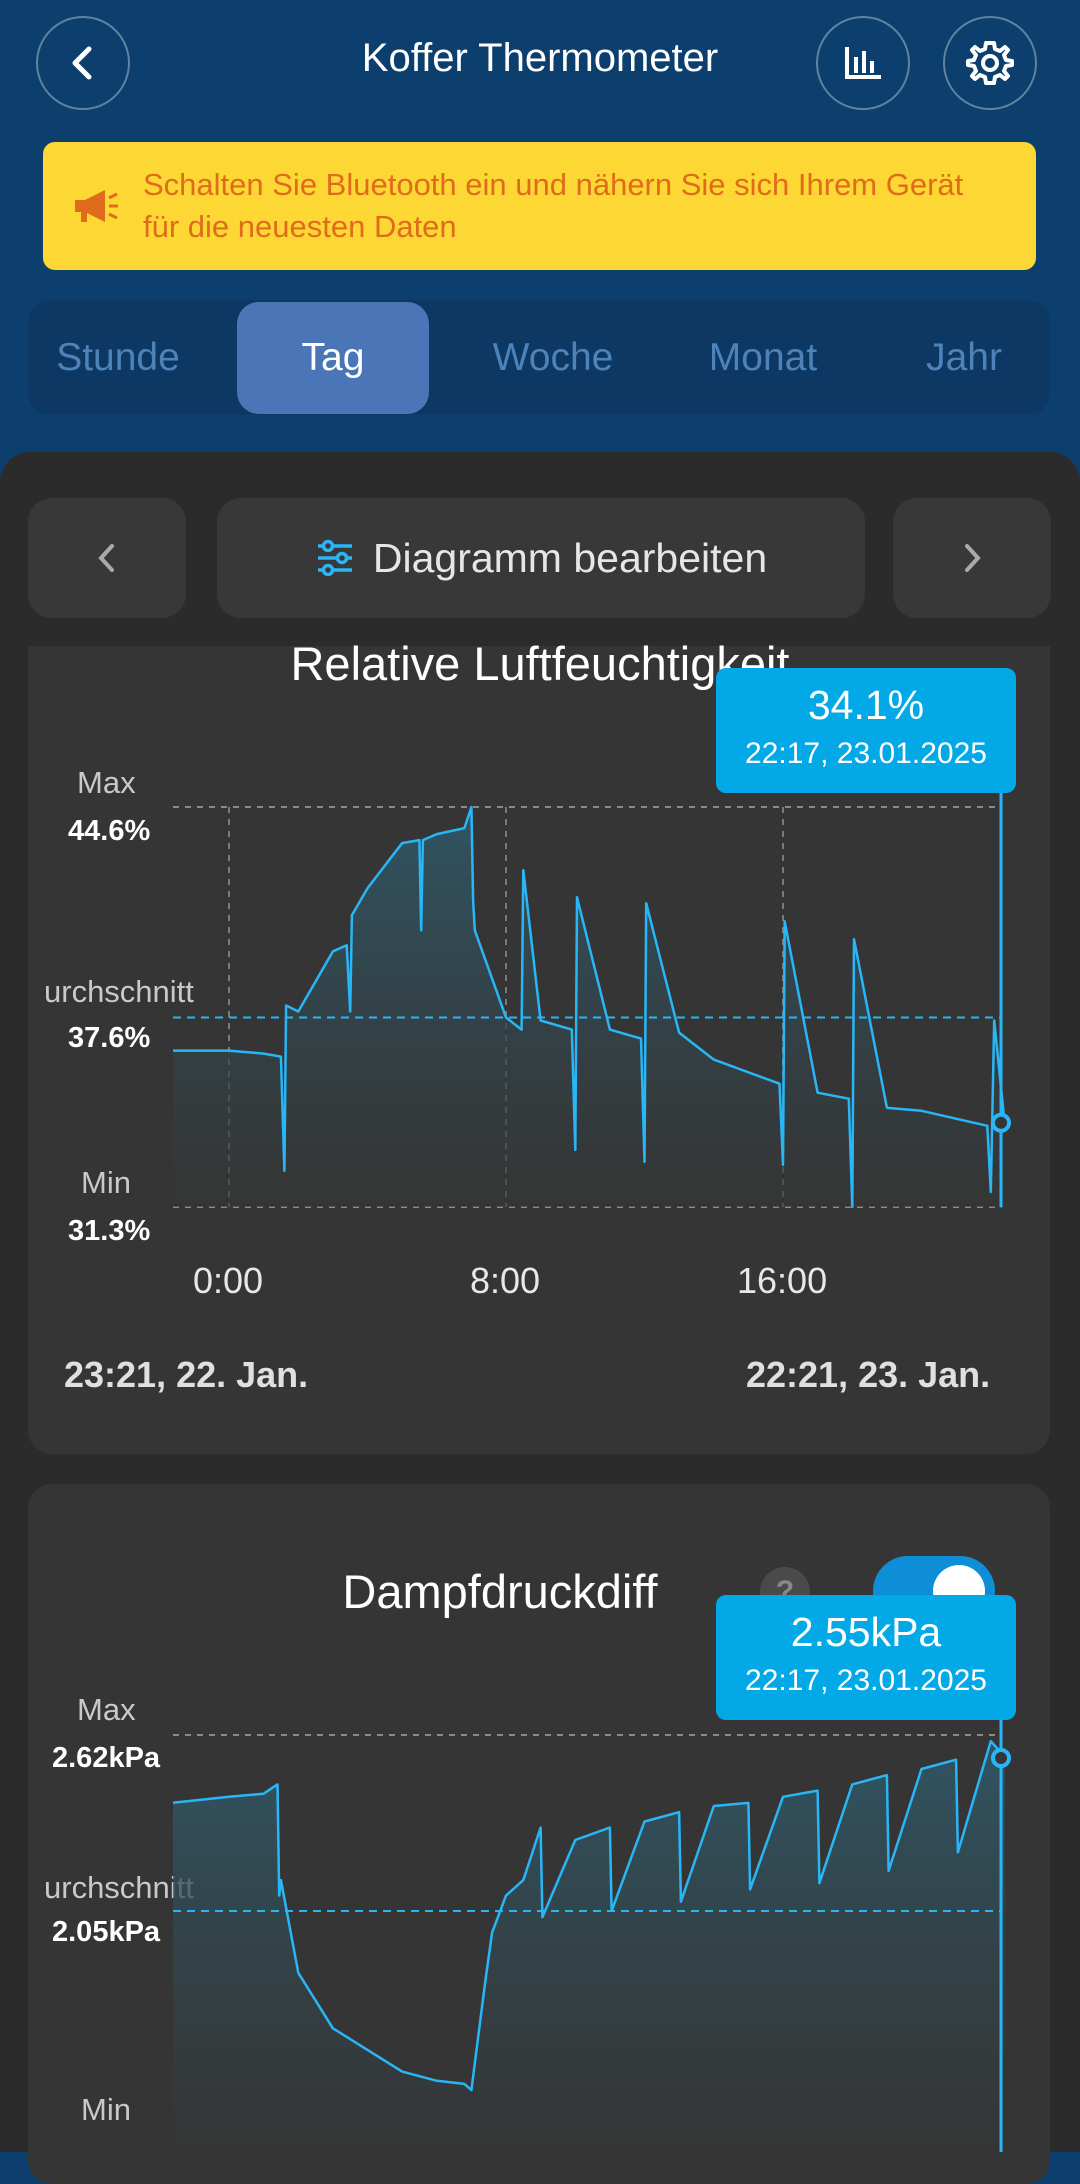  What do you see at coordinates (106, 2109) in the screenshot?
I see `vpd-min-label: Min` at bounding box center [106, 2109].